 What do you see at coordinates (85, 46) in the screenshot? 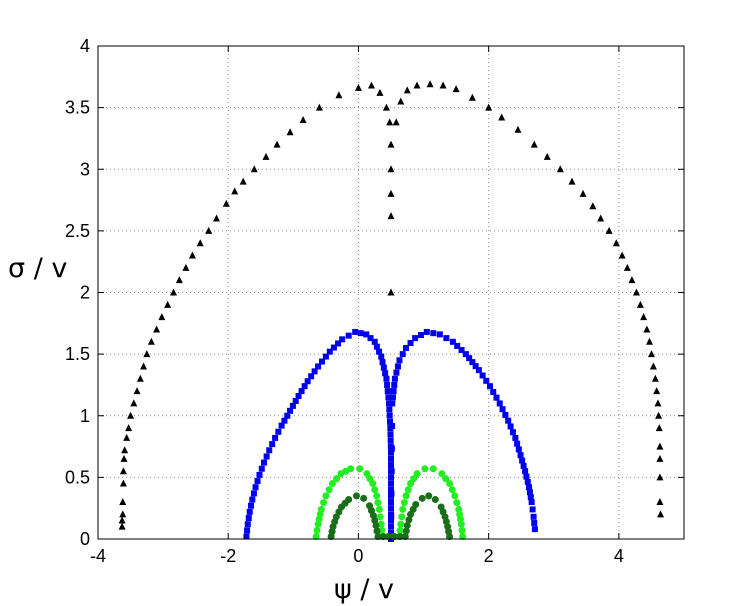
I see `y-tick-label: 4` at bounding box center [85, 46].